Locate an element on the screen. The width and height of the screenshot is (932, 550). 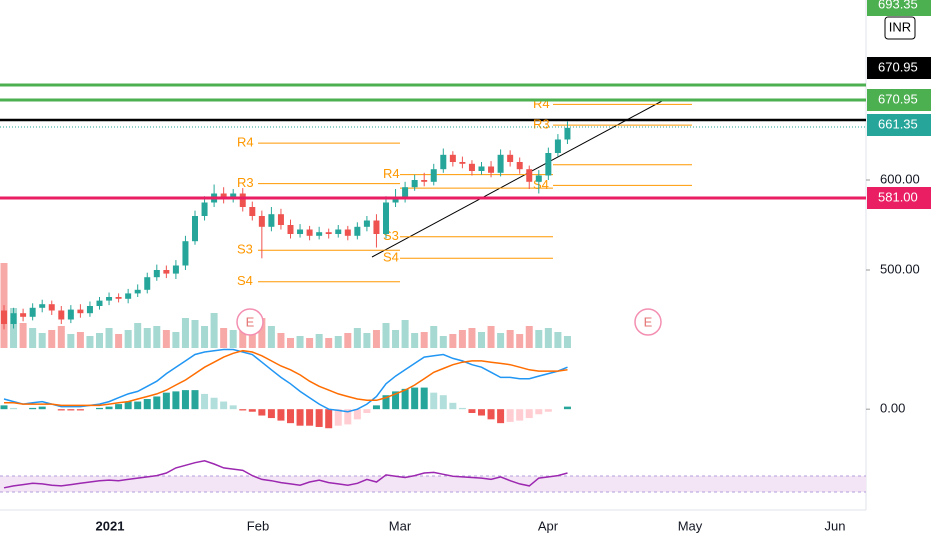
currency-box is located at coordinates (900, 28).